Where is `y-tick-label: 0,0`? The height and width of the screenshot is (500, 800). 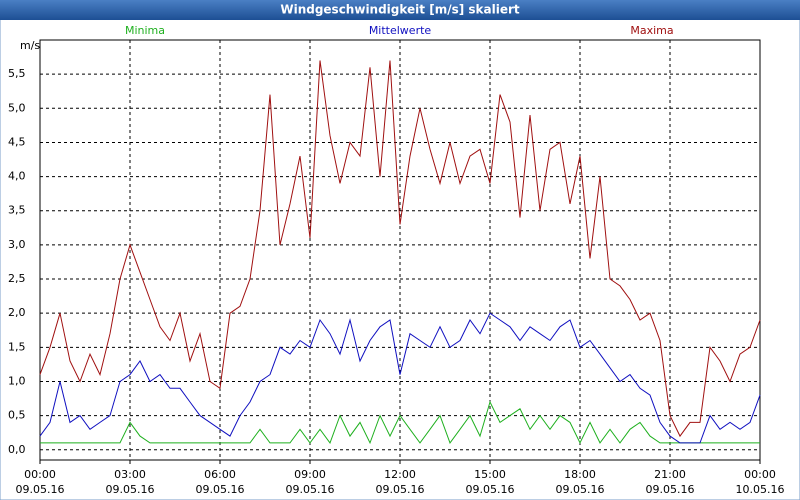 y-tick-label: 0,0 is located at coordinates (17, 449).